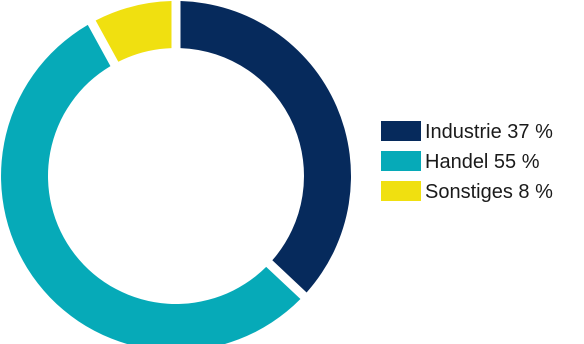 The width and height of the screenshot is (584, 344). I want to click on legend-item-handel: Handel 55 %, so click(460, 162).